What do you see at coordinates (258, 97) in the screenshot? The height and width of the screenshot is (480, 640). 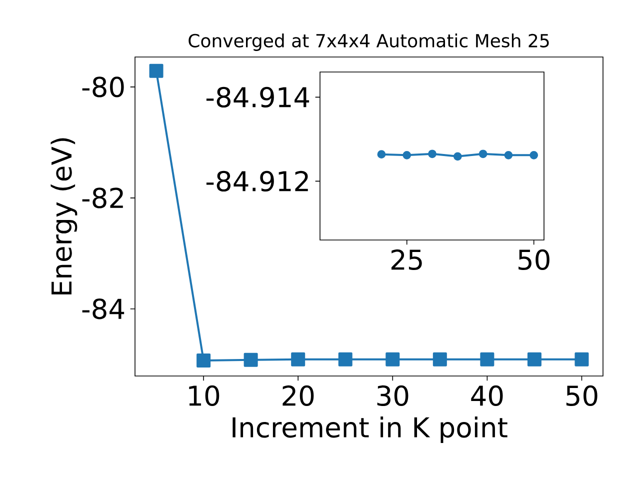 I see `y-tick-label: -84.914` at bounding box center [258, 97].